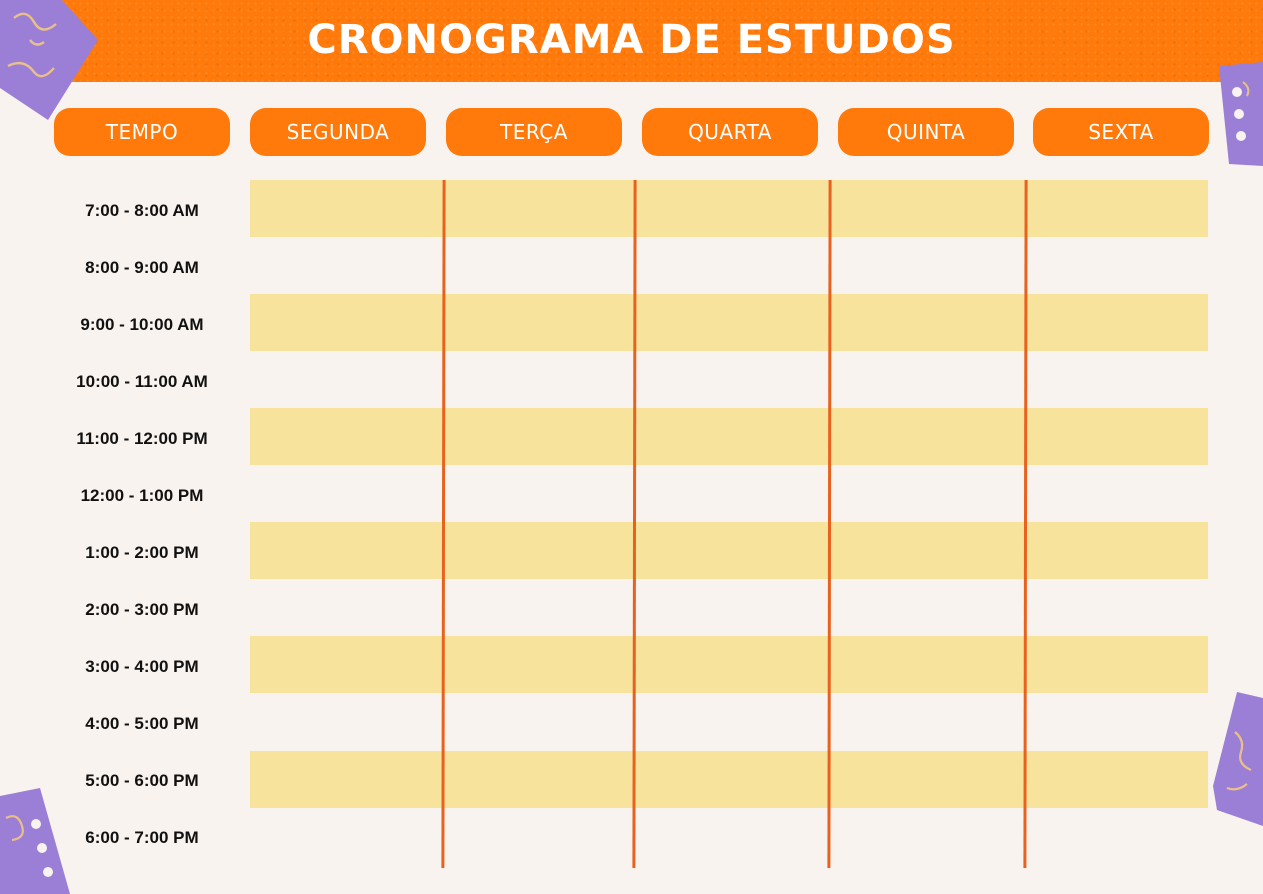  What do you see at coordinates (49, 60) in the screenshot?
I see `decorative-paper-top-left` at bounding box center [49, 60].